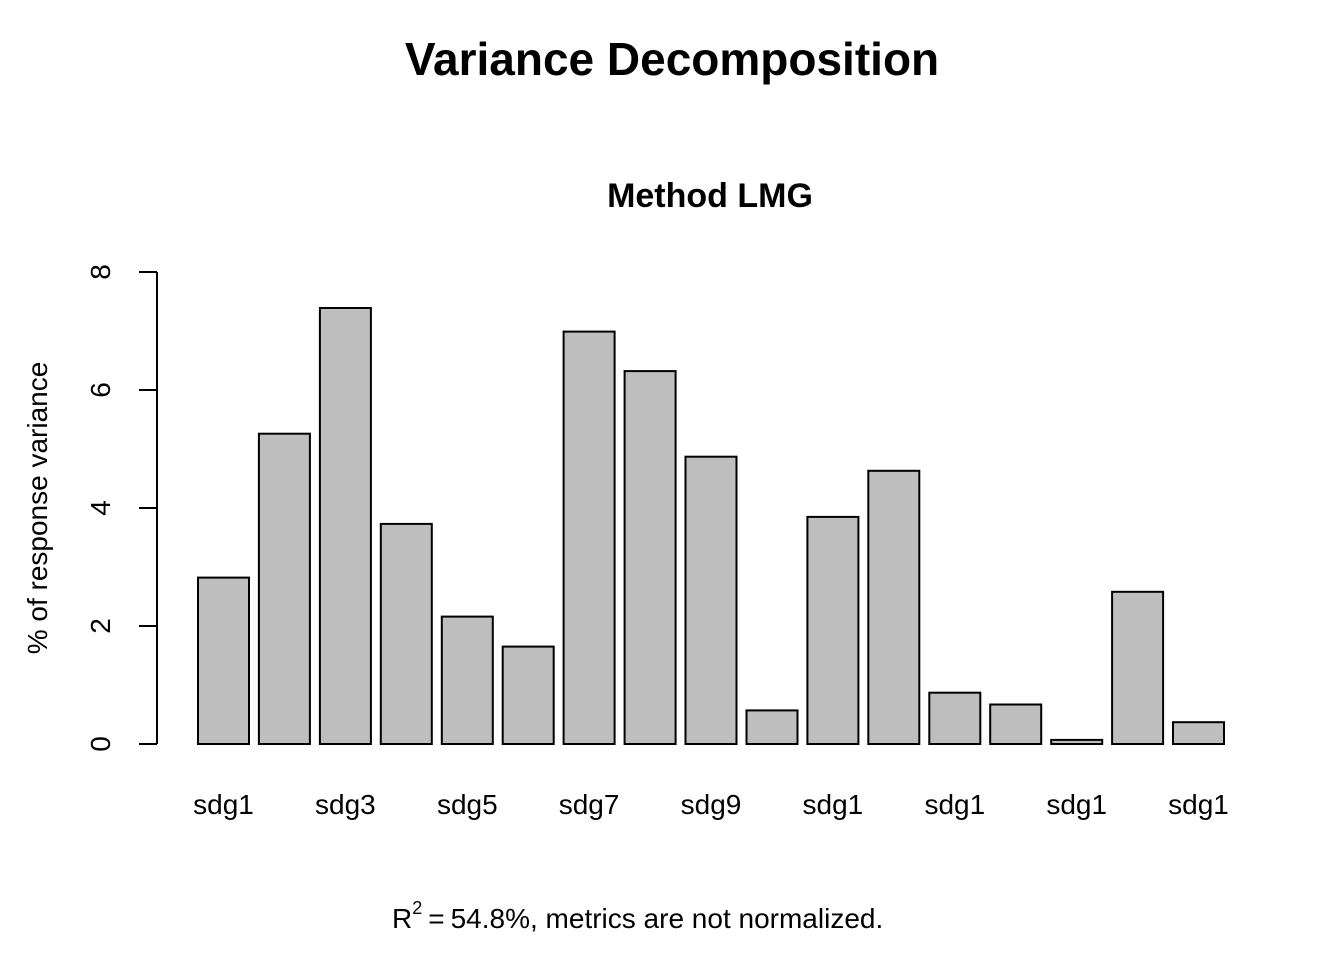 The image size is (1344, 960). I want to click on x-tick-label-9: sdg1, so click(1198, 804).